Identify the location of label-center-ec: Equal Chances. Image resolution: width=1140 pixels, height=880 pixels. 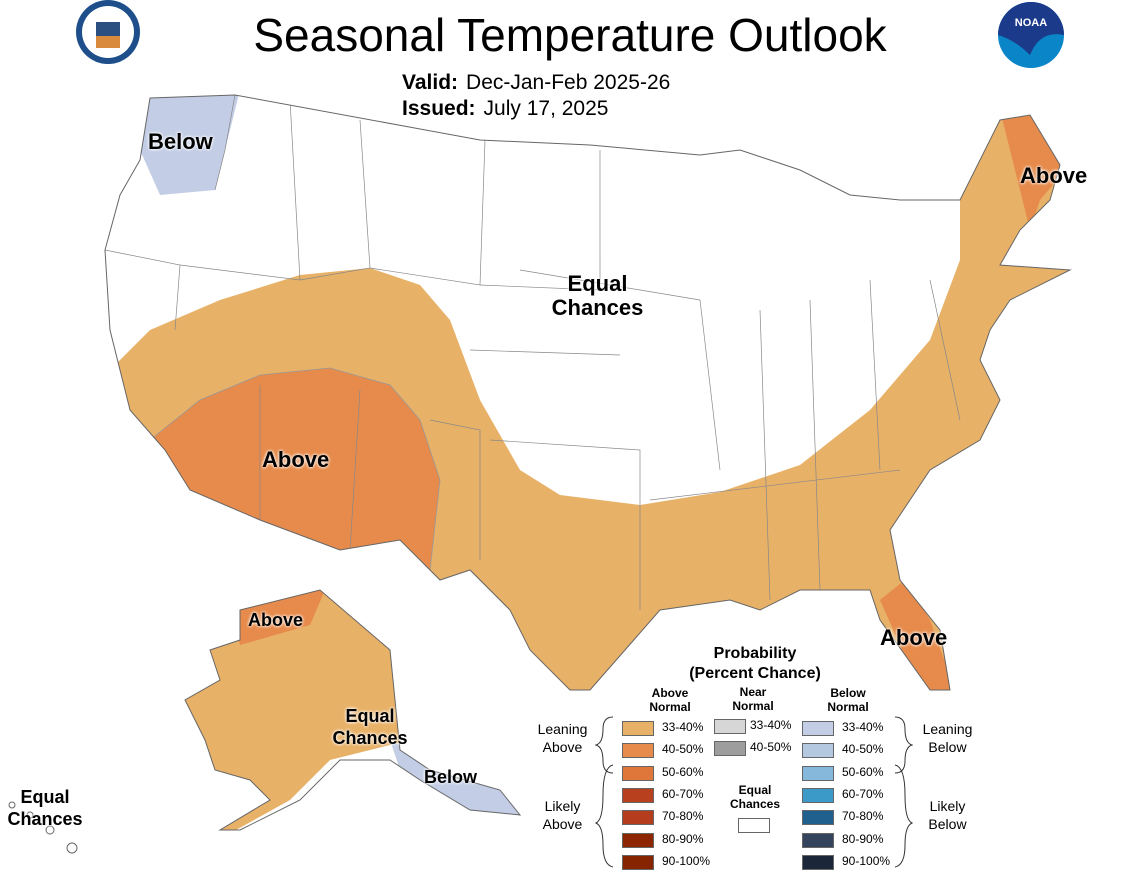
(597, 295).